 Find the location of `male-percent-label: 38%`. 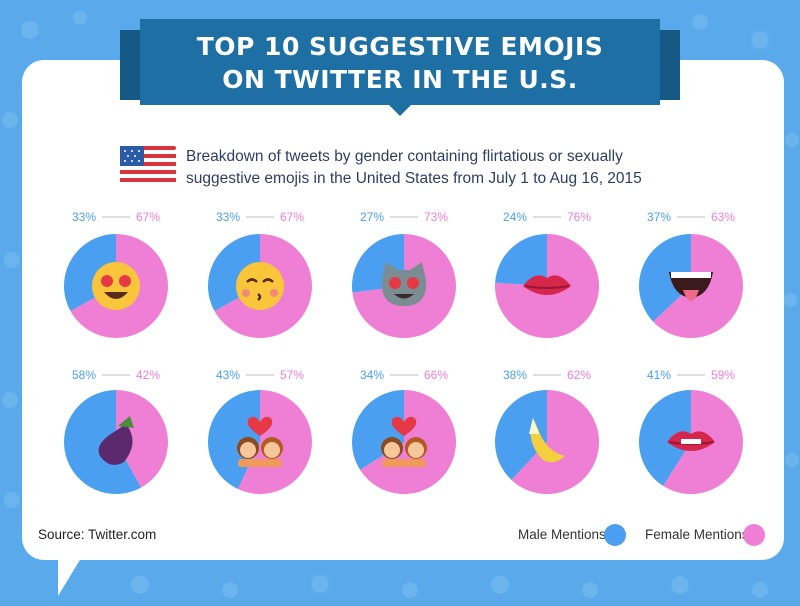

male-percent-label: 38% is located at coordinates (515, 375).